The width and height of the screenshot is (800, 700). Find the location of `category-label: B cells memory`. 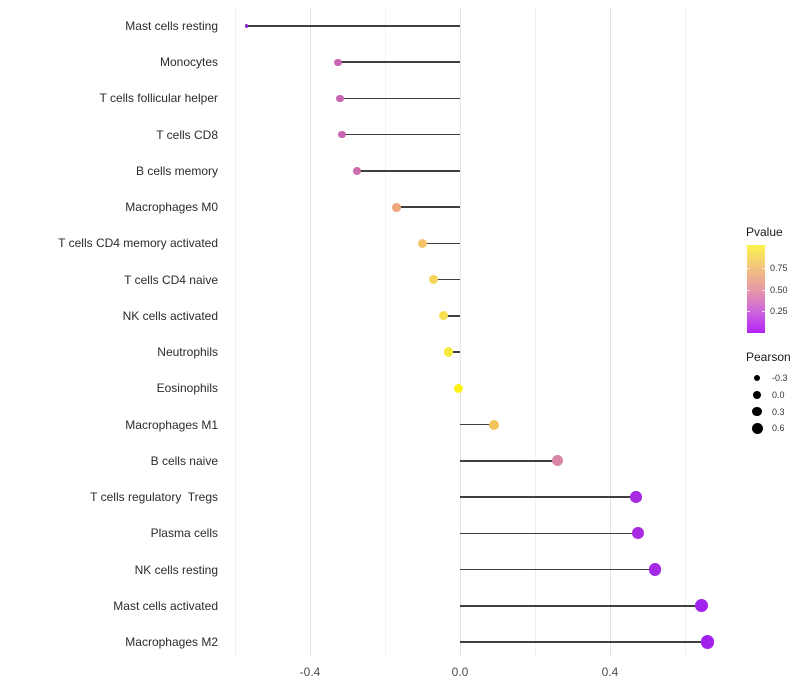

category-label: B cells memory is located at coordinates (176, 170).